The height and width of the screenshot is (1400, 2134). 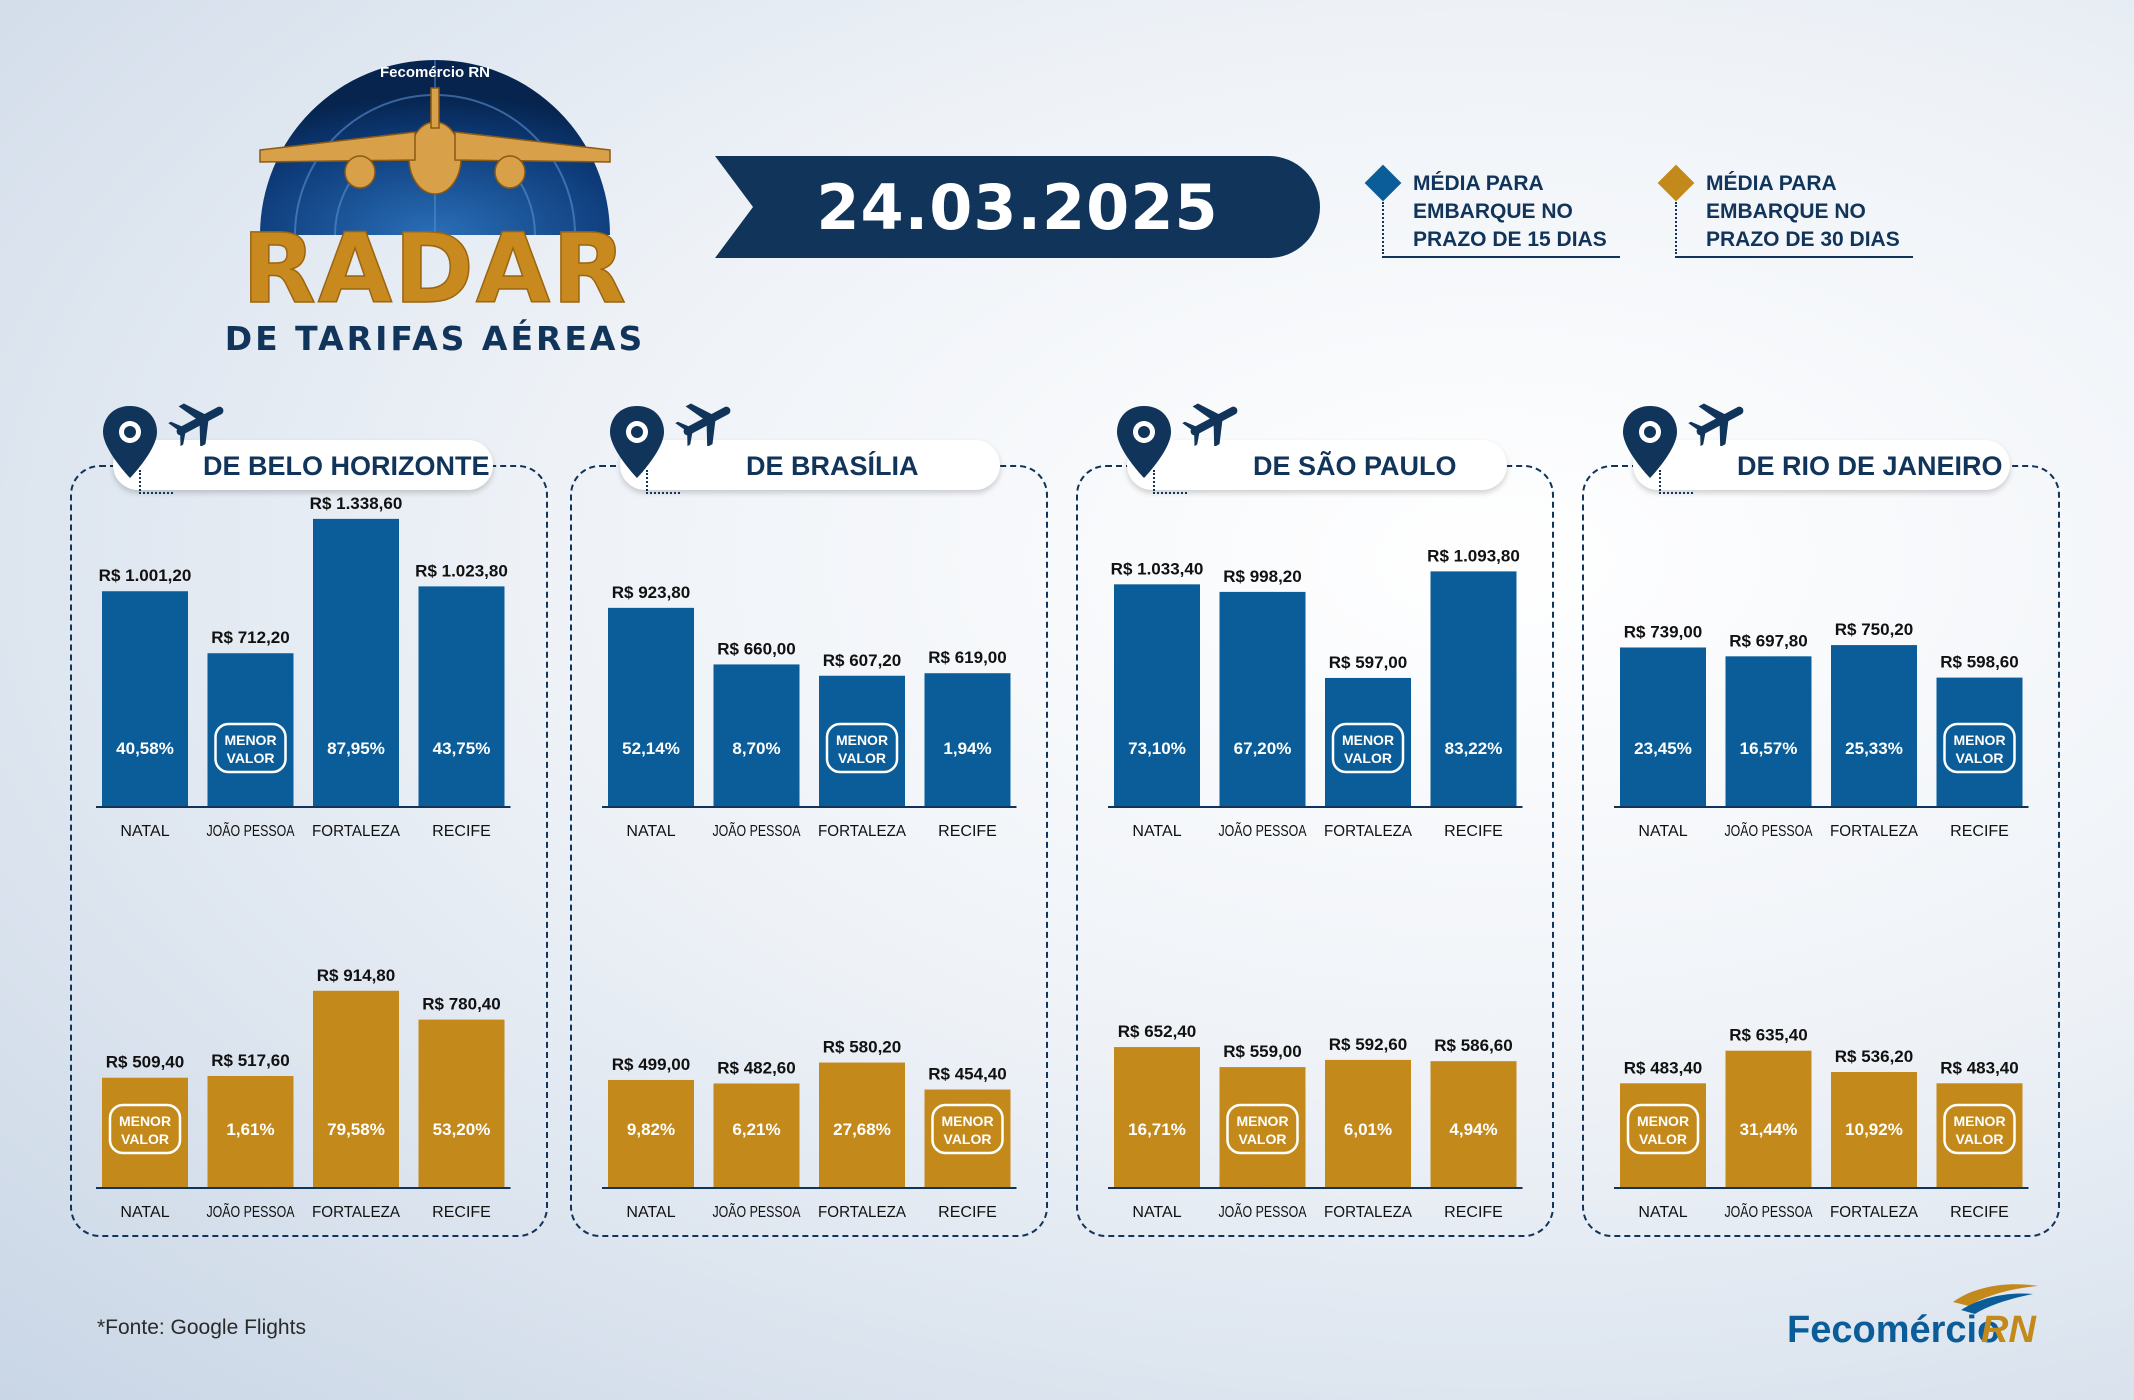 I want to click on bar-value-label: R$ 780,40, so click(x=461, y=1004).